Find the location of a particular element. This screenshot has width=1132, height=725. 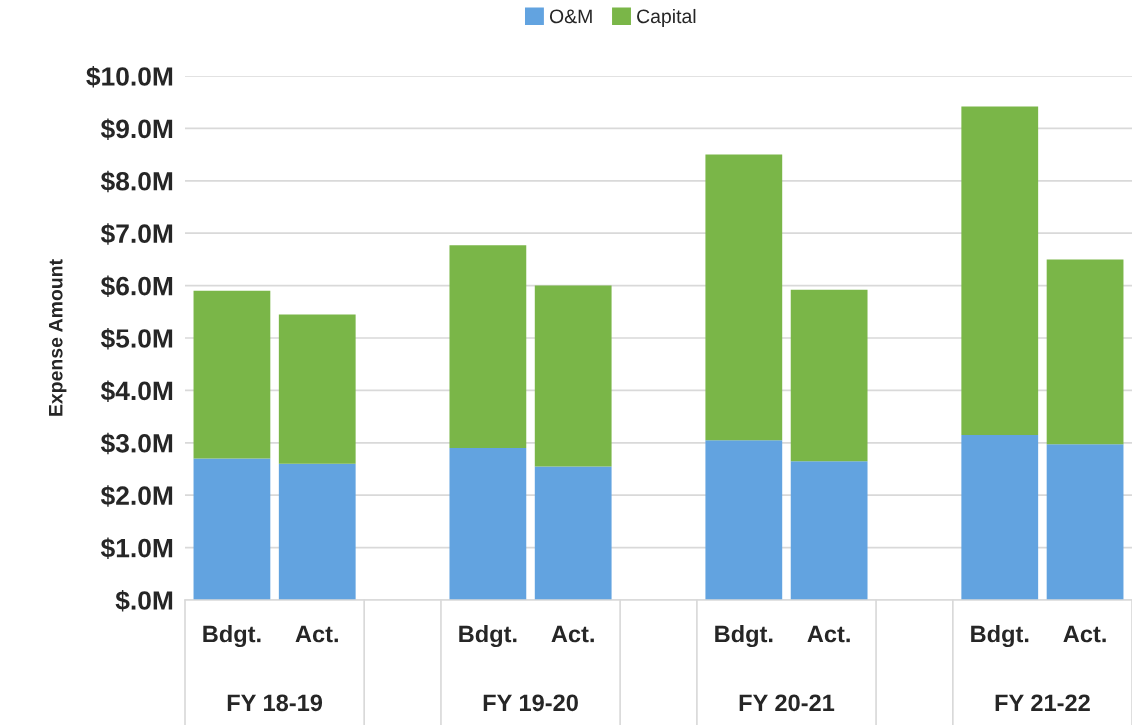

text: FY 20-21 is located at coordinates (787, 703).